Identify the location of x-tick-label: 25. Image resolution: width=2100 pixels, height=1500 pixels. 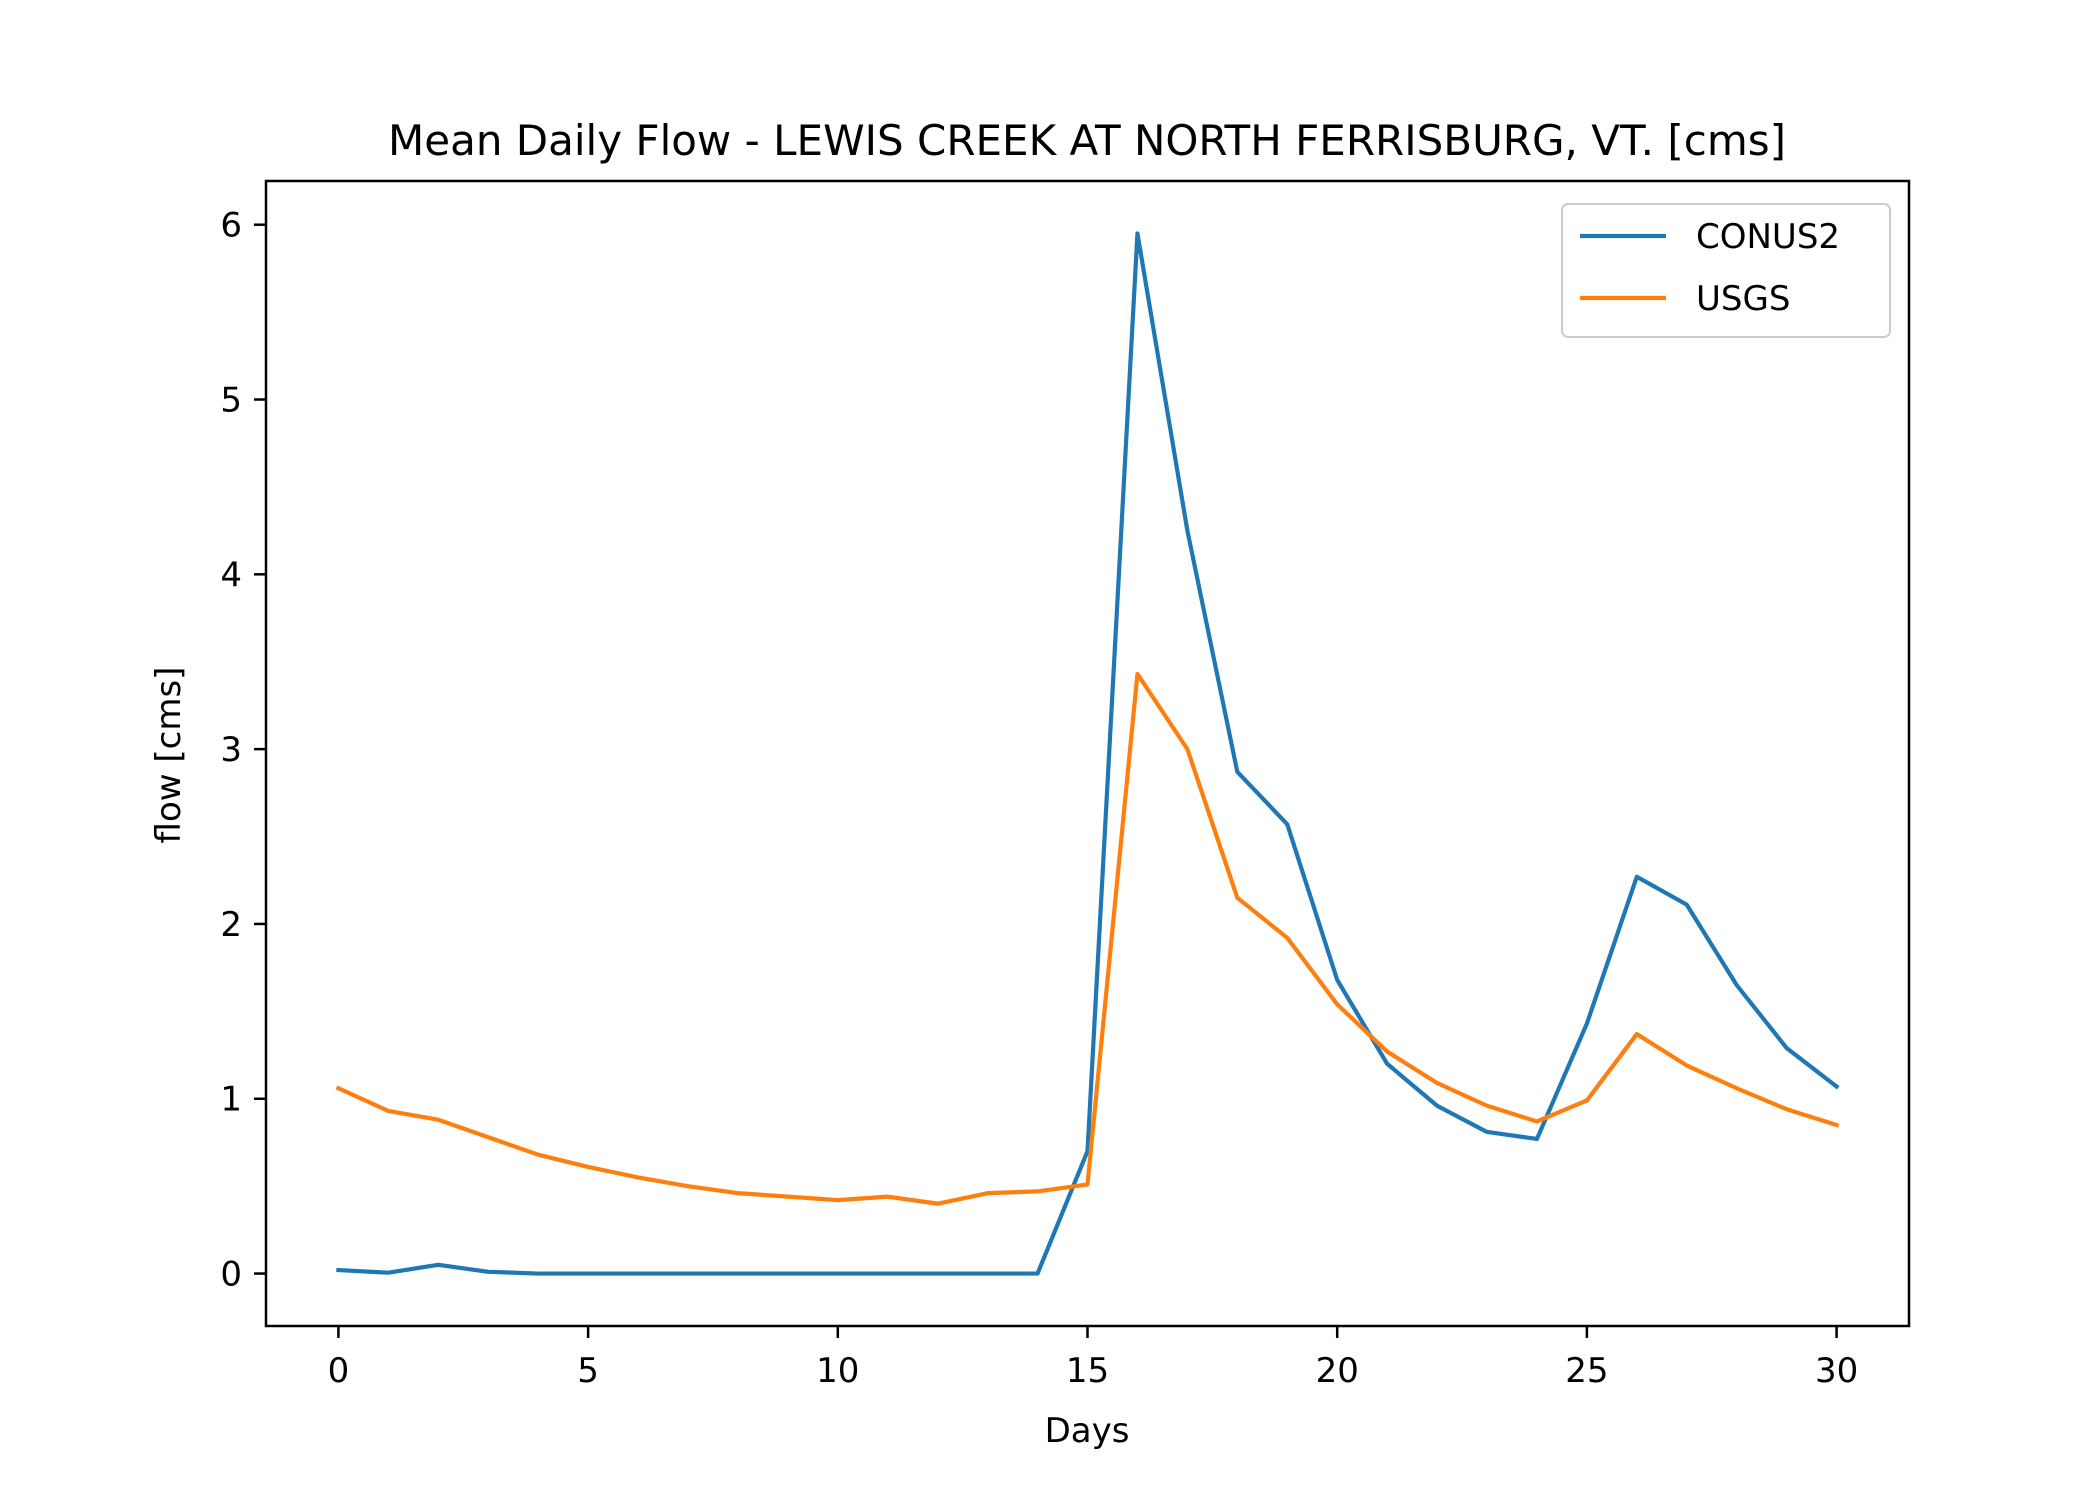
(1586, 1371).